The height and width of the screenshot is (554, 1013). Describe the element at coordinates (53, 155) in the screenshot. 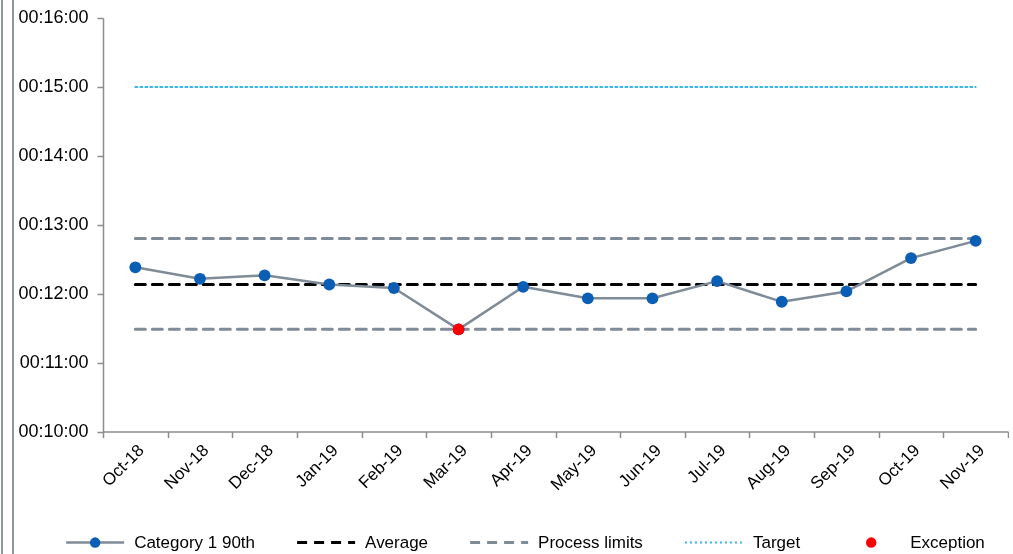

I see `y-tick-label: 00:14:00` at that location.